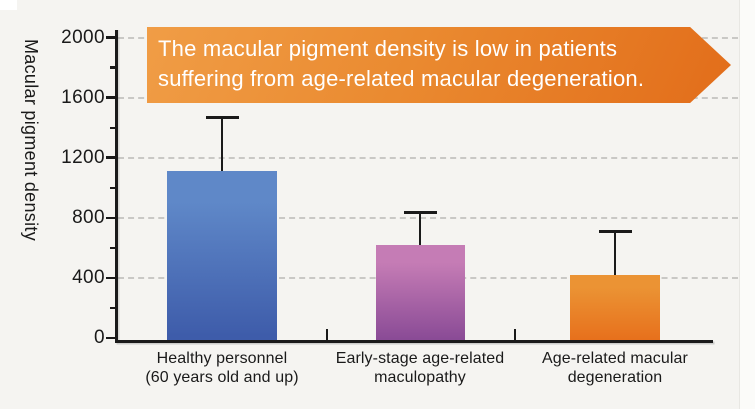 This screenshot has width=755, height=409. Describe the element at coordinates (88, 217) in the screenshot. I see `y-tick-label: 800` at that location.